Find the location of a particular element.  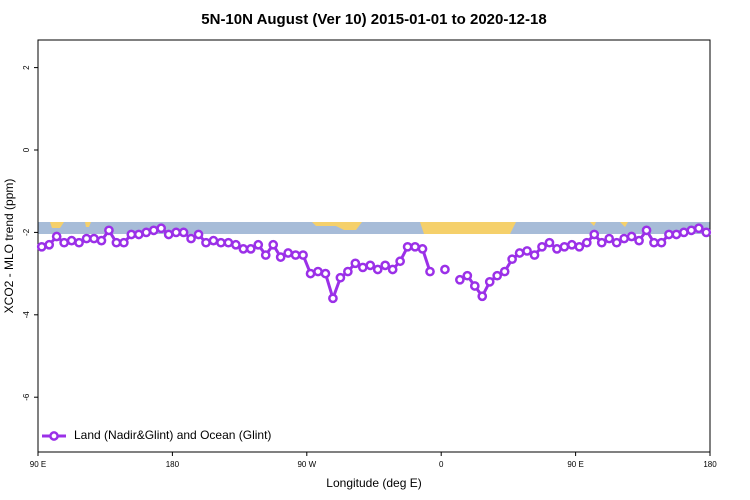

y-tick-label: 2 is located at coordinates (26, 67).